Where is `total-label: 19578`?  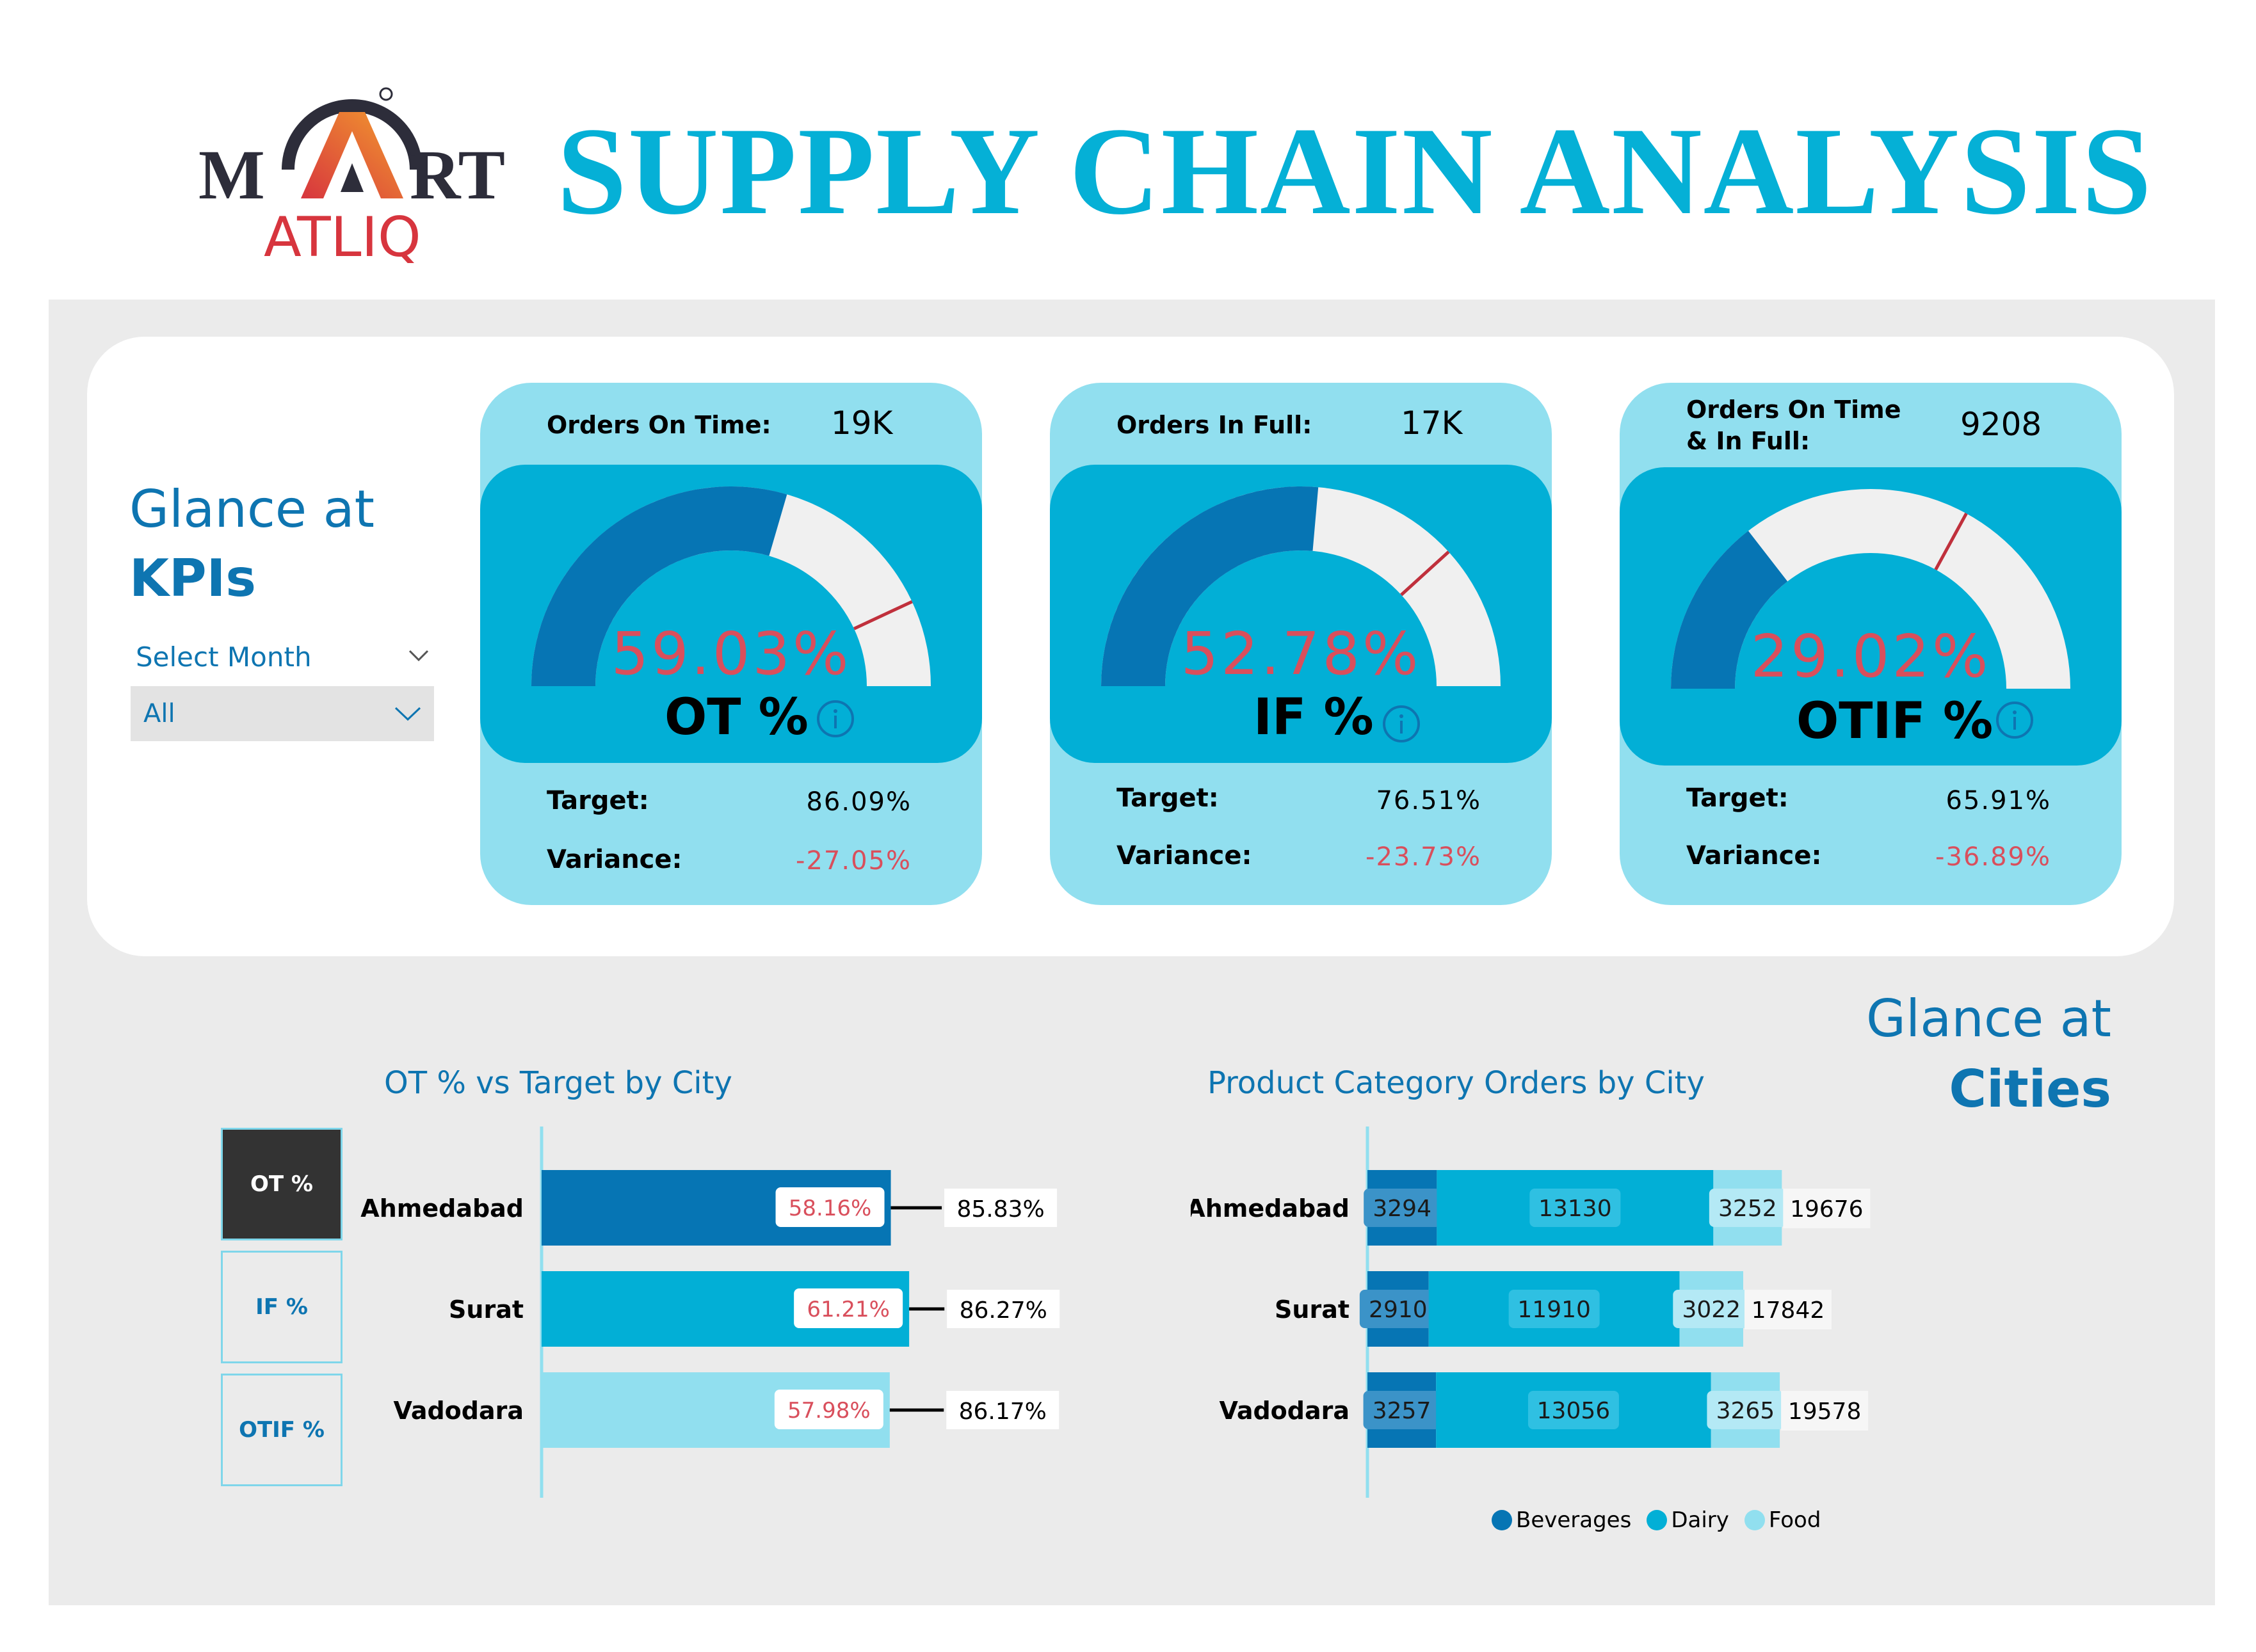 total-label: 19578 is located at coordinates (1825, 1412).